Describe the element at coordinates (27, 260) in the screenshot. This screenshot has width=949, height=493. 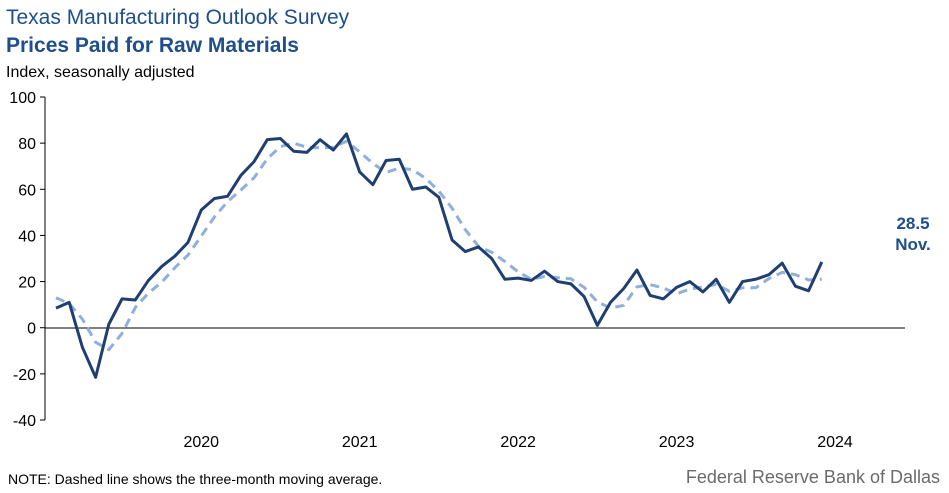
I see `y-axis: -40 -20 0 20 40 60 80 100` at that location.